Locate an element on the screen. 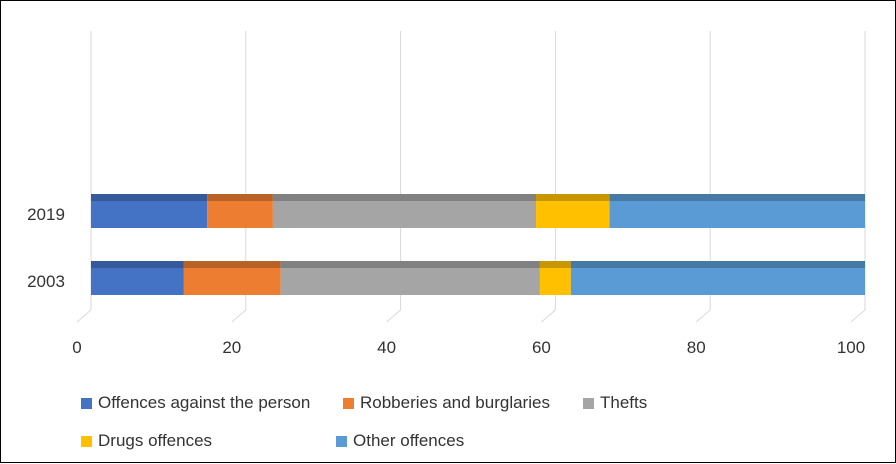 Image resolution: width=896 pixels, height=464 pixels. bar-segment-2019-thefts is located at coordinates (404, 211).